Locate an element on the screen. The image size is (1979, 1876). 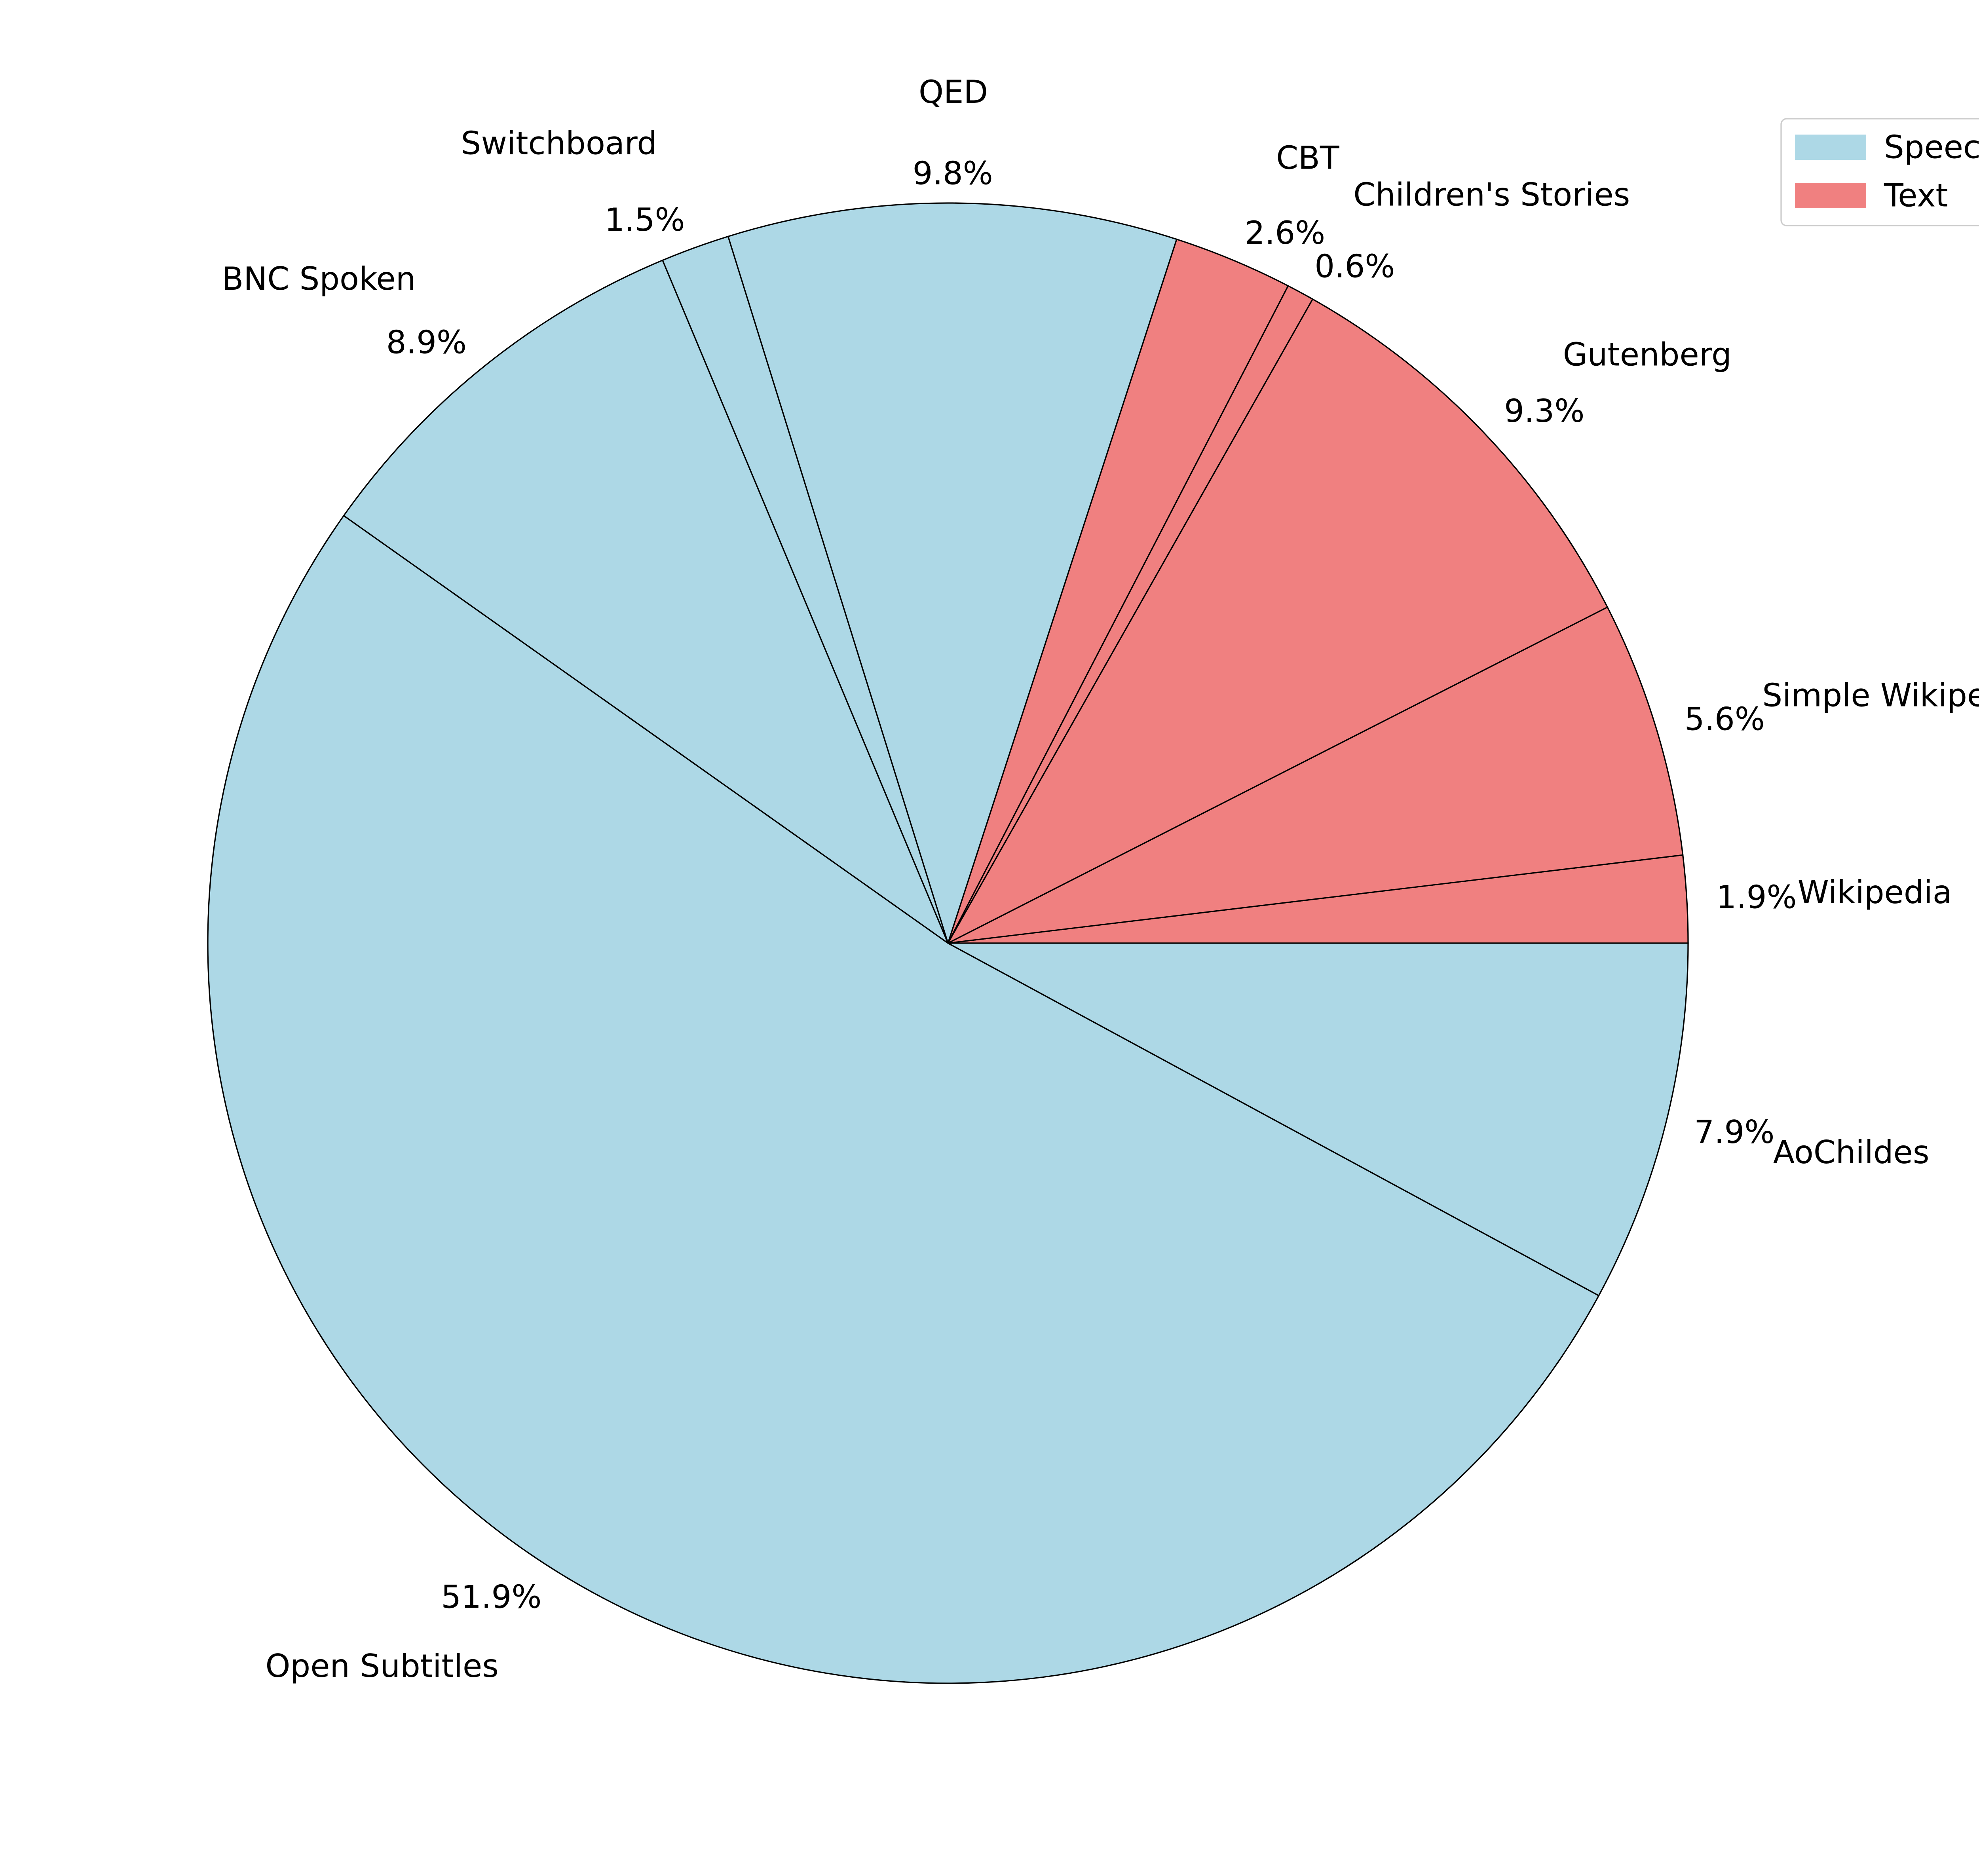
pct-label-children-s-stories: 0.6% is located at coordinates (1354, 266).